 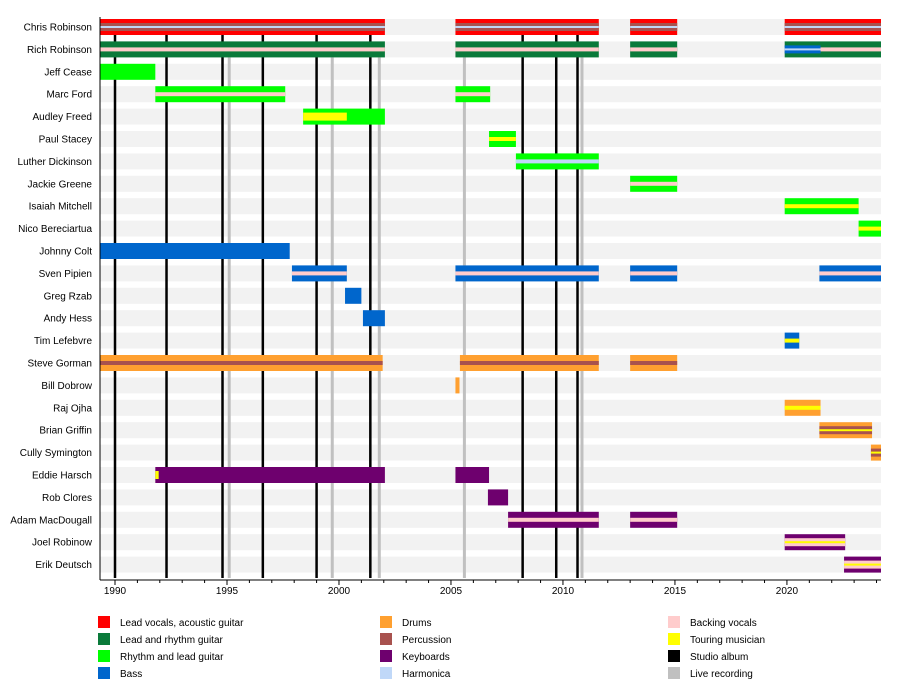 I want to click on legend-label-lead-vocals: Lead vocals, acoustic guitar, so click(x=182, y=623).